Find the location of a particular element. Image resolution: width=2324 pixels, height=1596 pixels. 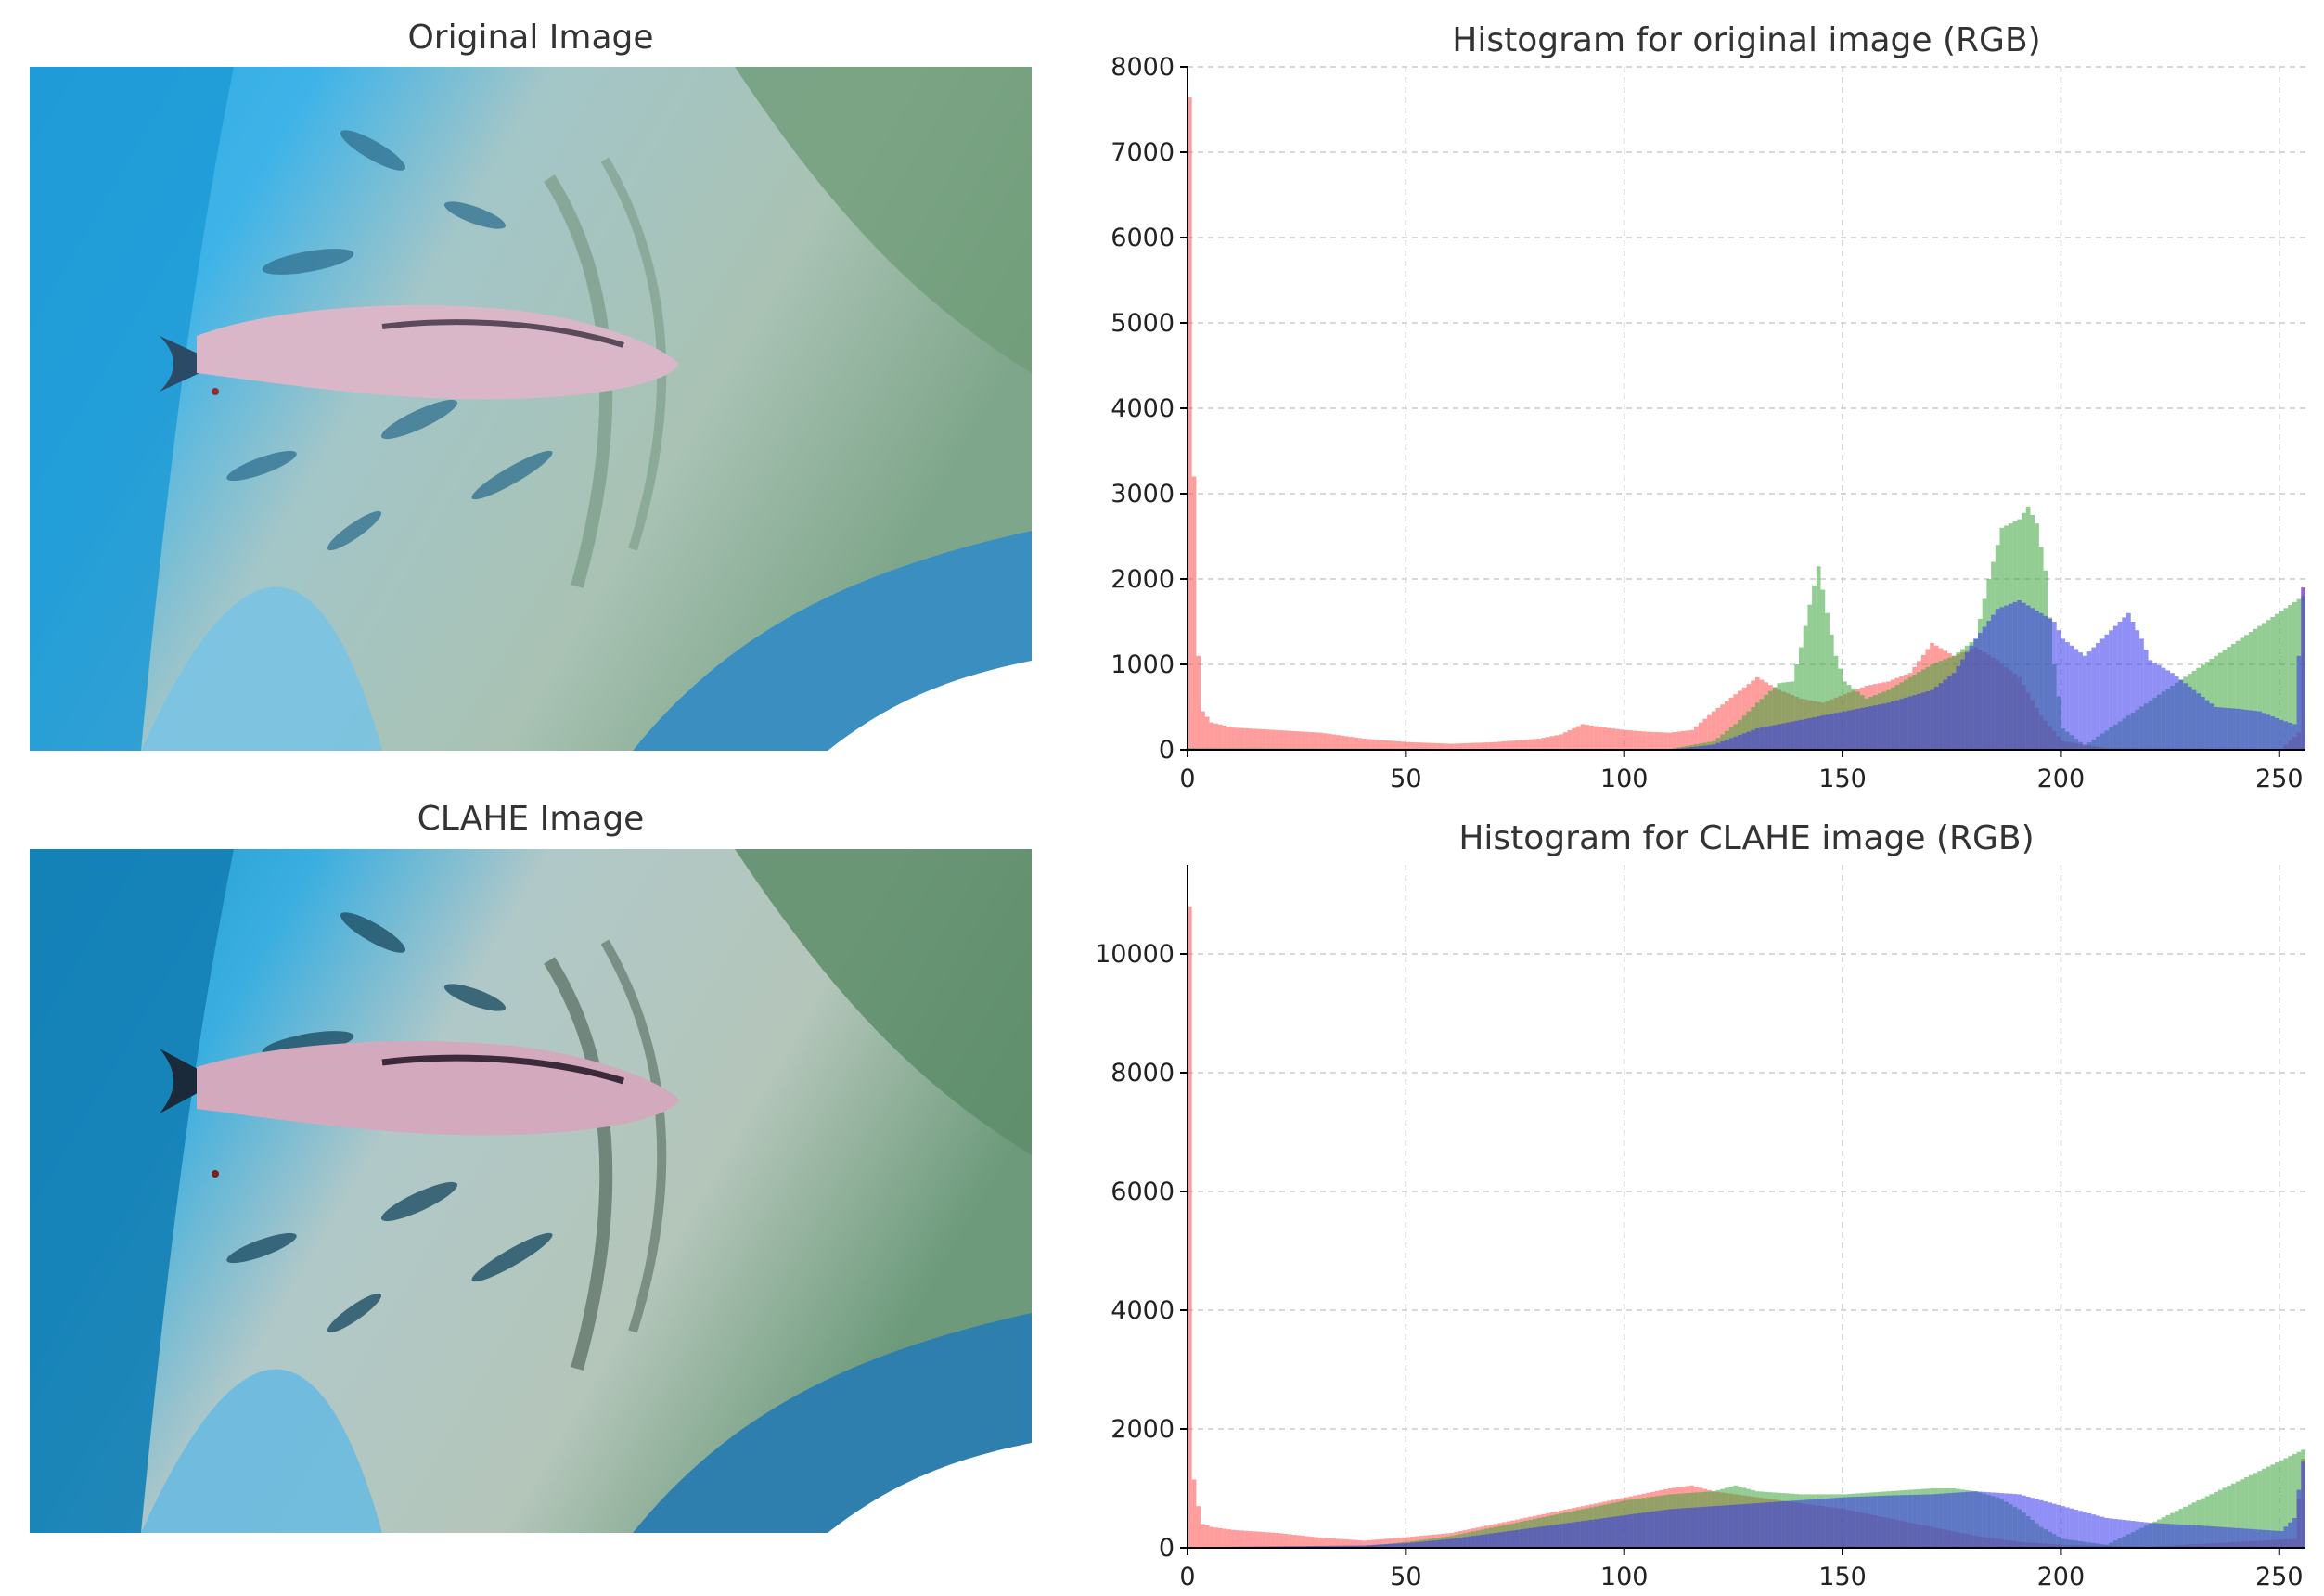

y-tick-label: 10000 is located at coordinates (1135, 954).